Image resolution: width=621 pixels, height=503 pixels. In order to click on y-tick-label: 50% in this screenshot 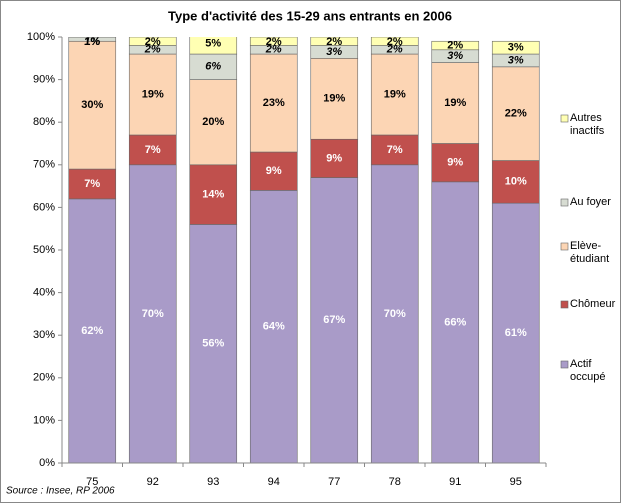, I will do `click(44, 250)`.